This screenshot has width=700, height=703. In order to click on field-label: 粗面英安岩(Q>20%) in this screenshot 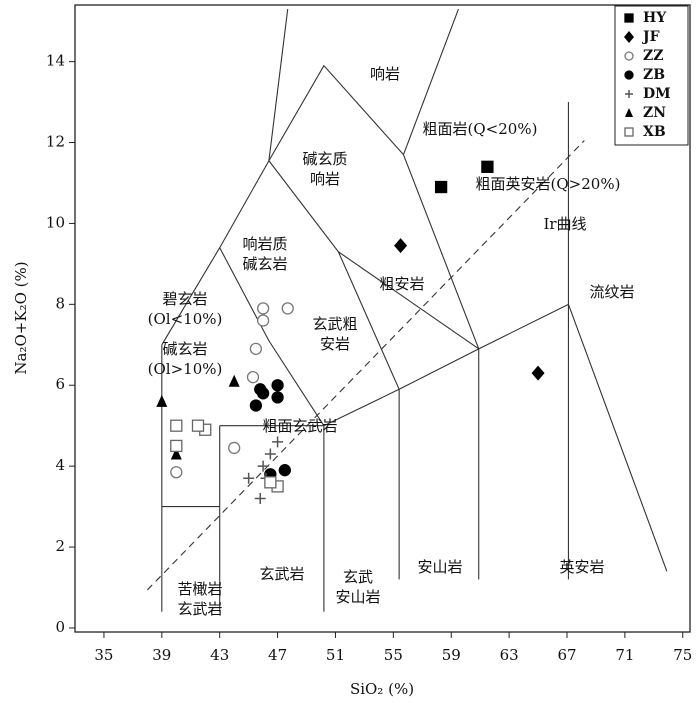, I will do `click(548, 184)`.